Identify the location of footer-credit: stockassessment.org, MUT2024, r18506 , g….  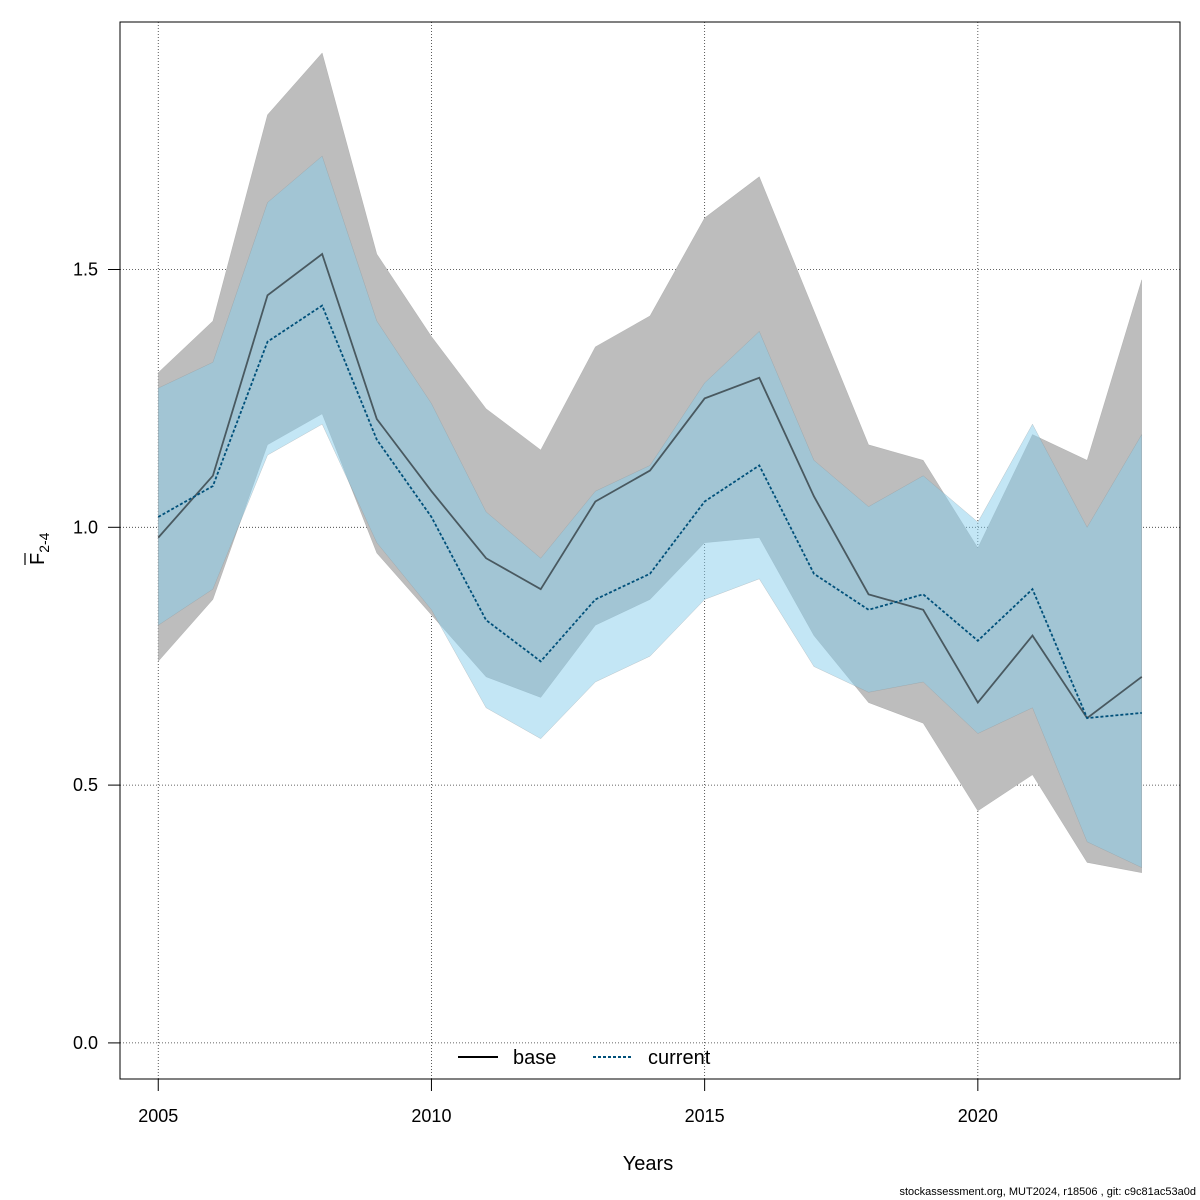
(1047, 1192).